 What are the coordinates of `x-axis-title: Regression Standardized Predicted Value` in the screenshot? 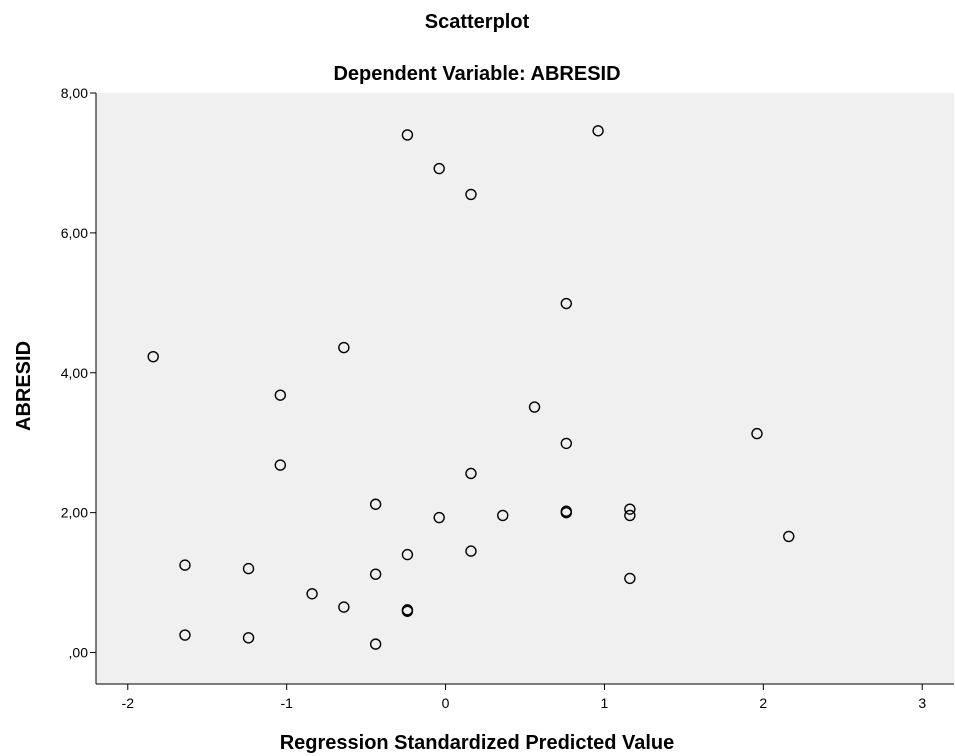 It's located at (477, 743).